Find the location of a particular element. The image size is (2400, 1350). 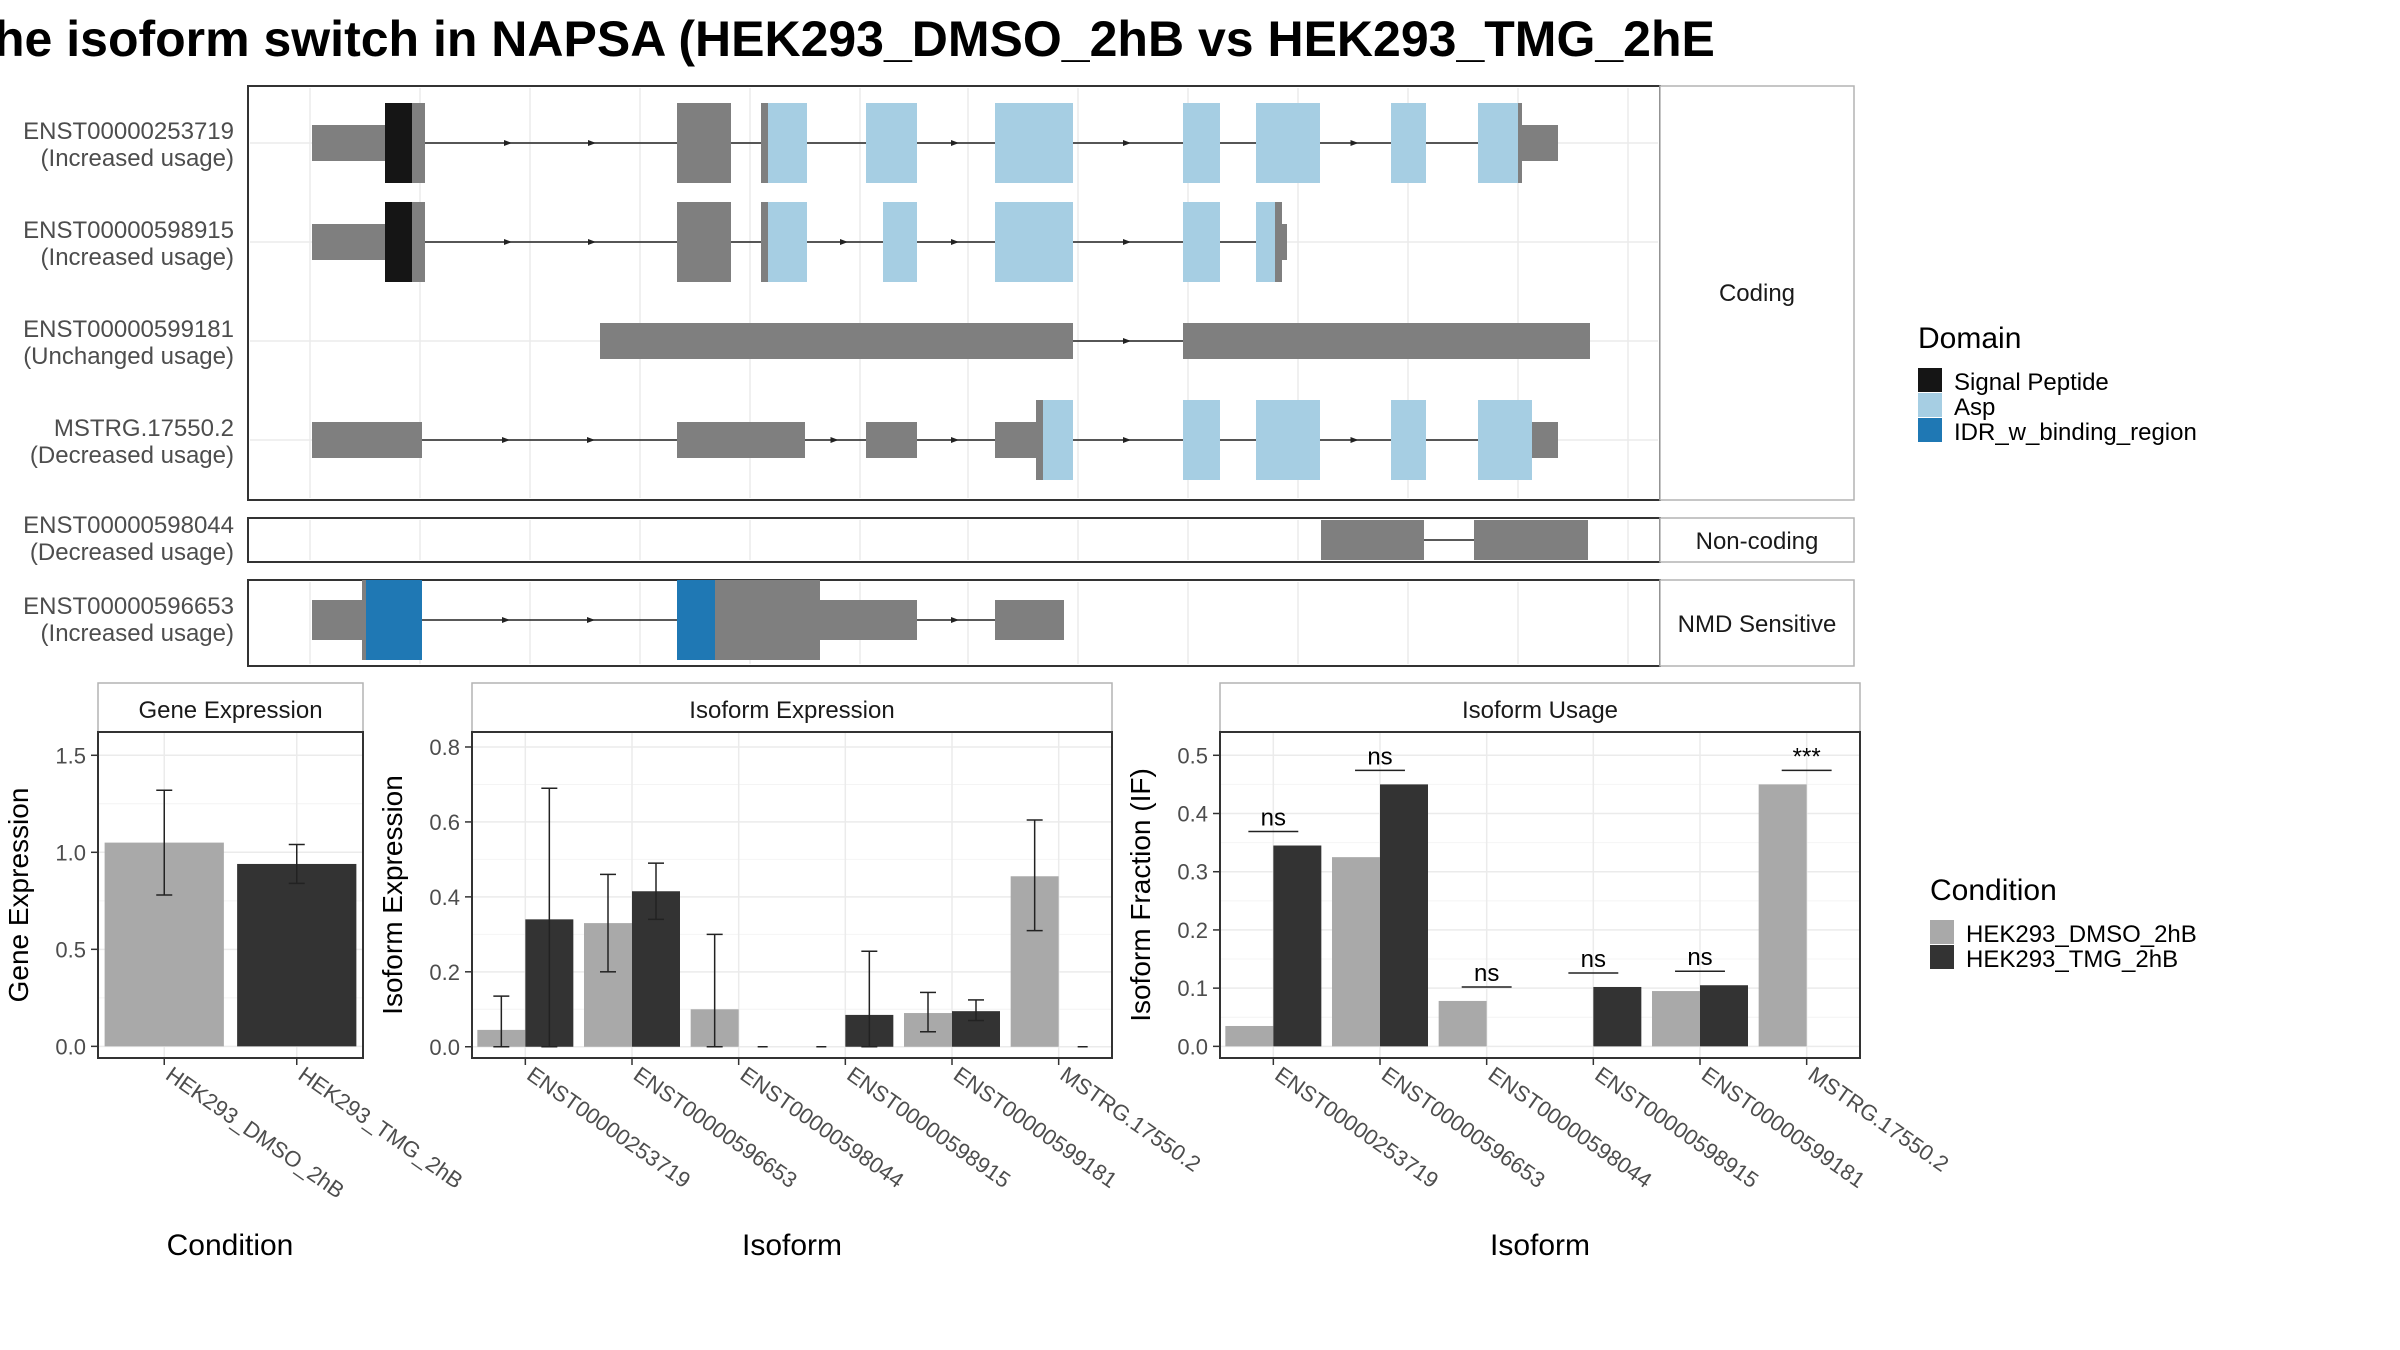

isoform-label-4: ENST00000598044 (Decreased usage) is located at coordinates (128, 539).